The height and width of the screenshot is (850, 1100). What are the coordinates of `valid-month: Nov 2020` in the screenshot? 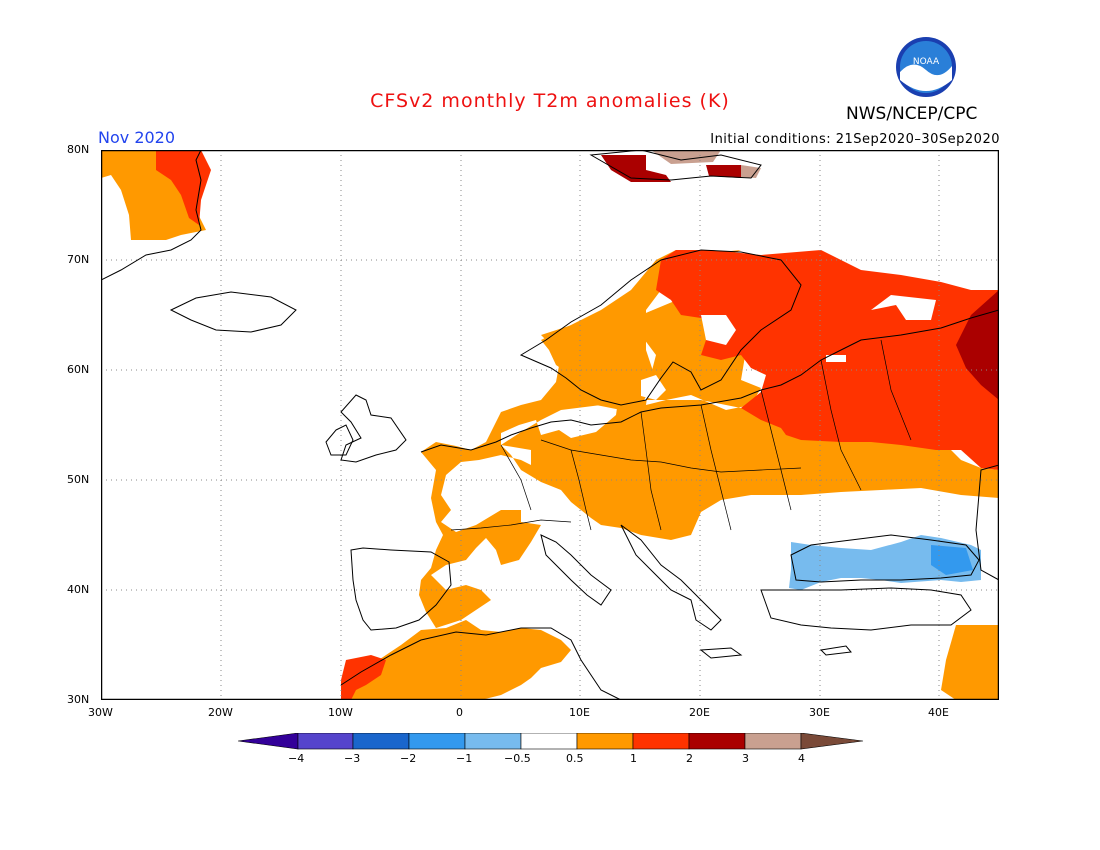 It's located at (137, 137).